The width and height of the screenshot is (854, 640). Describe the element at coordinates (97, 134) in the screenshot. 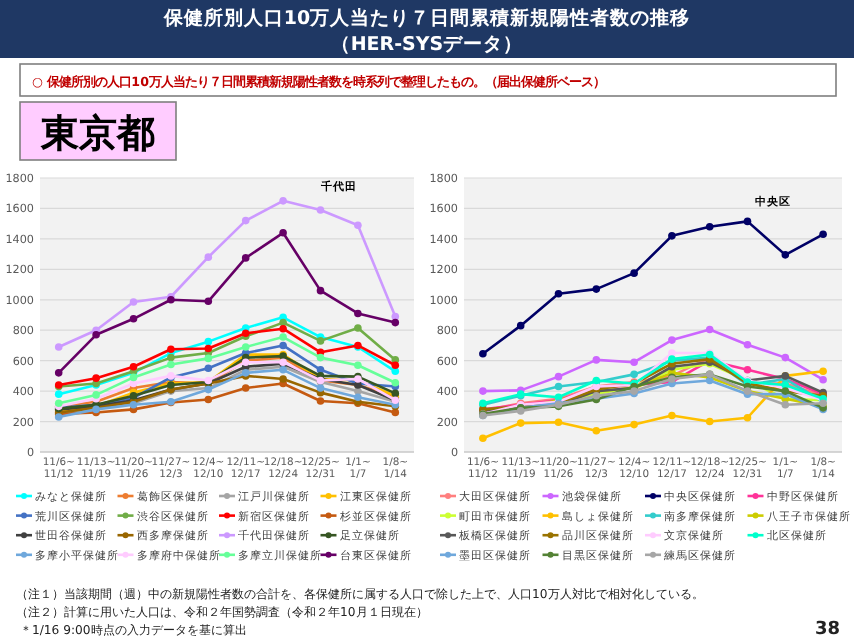

I see `text: 東京都` at that location.